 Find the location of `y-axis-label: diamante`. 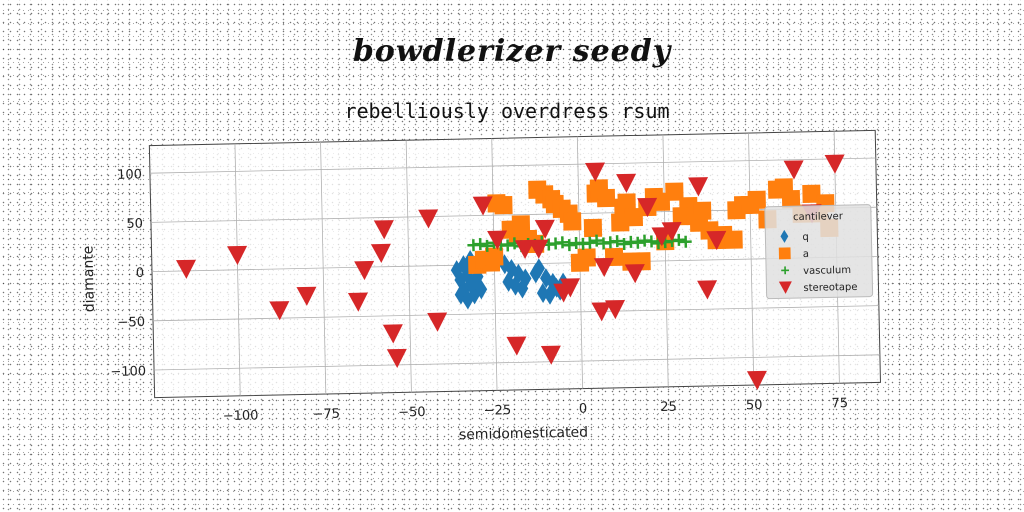

y-axis-label: diamante is located at coordinates (88, 278).